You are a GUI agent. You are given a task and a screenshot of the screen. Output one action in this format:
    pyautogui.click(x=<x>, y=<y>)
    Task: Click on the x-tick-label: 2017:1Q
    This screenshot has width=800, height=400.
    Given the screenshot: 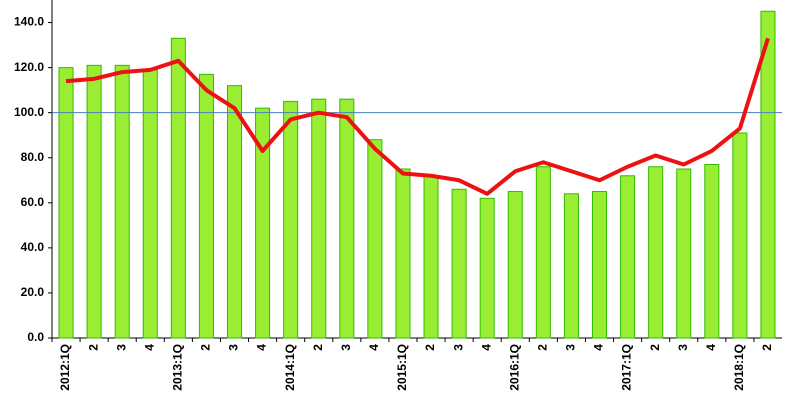 What is the action you would take?
    pyautogui.click(x=627, y=367)
    